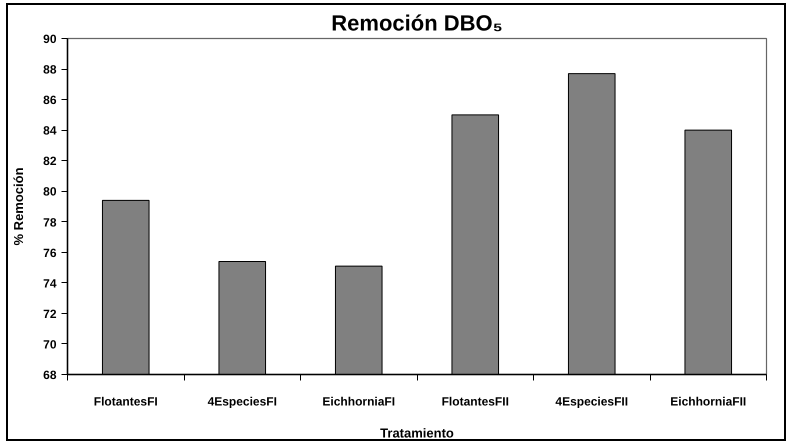 The width and height of the screenshot is (789, 446). Describe the element at coordinates (50, 283) in the screenshot. I see `y-tick-label: 74` at that location.